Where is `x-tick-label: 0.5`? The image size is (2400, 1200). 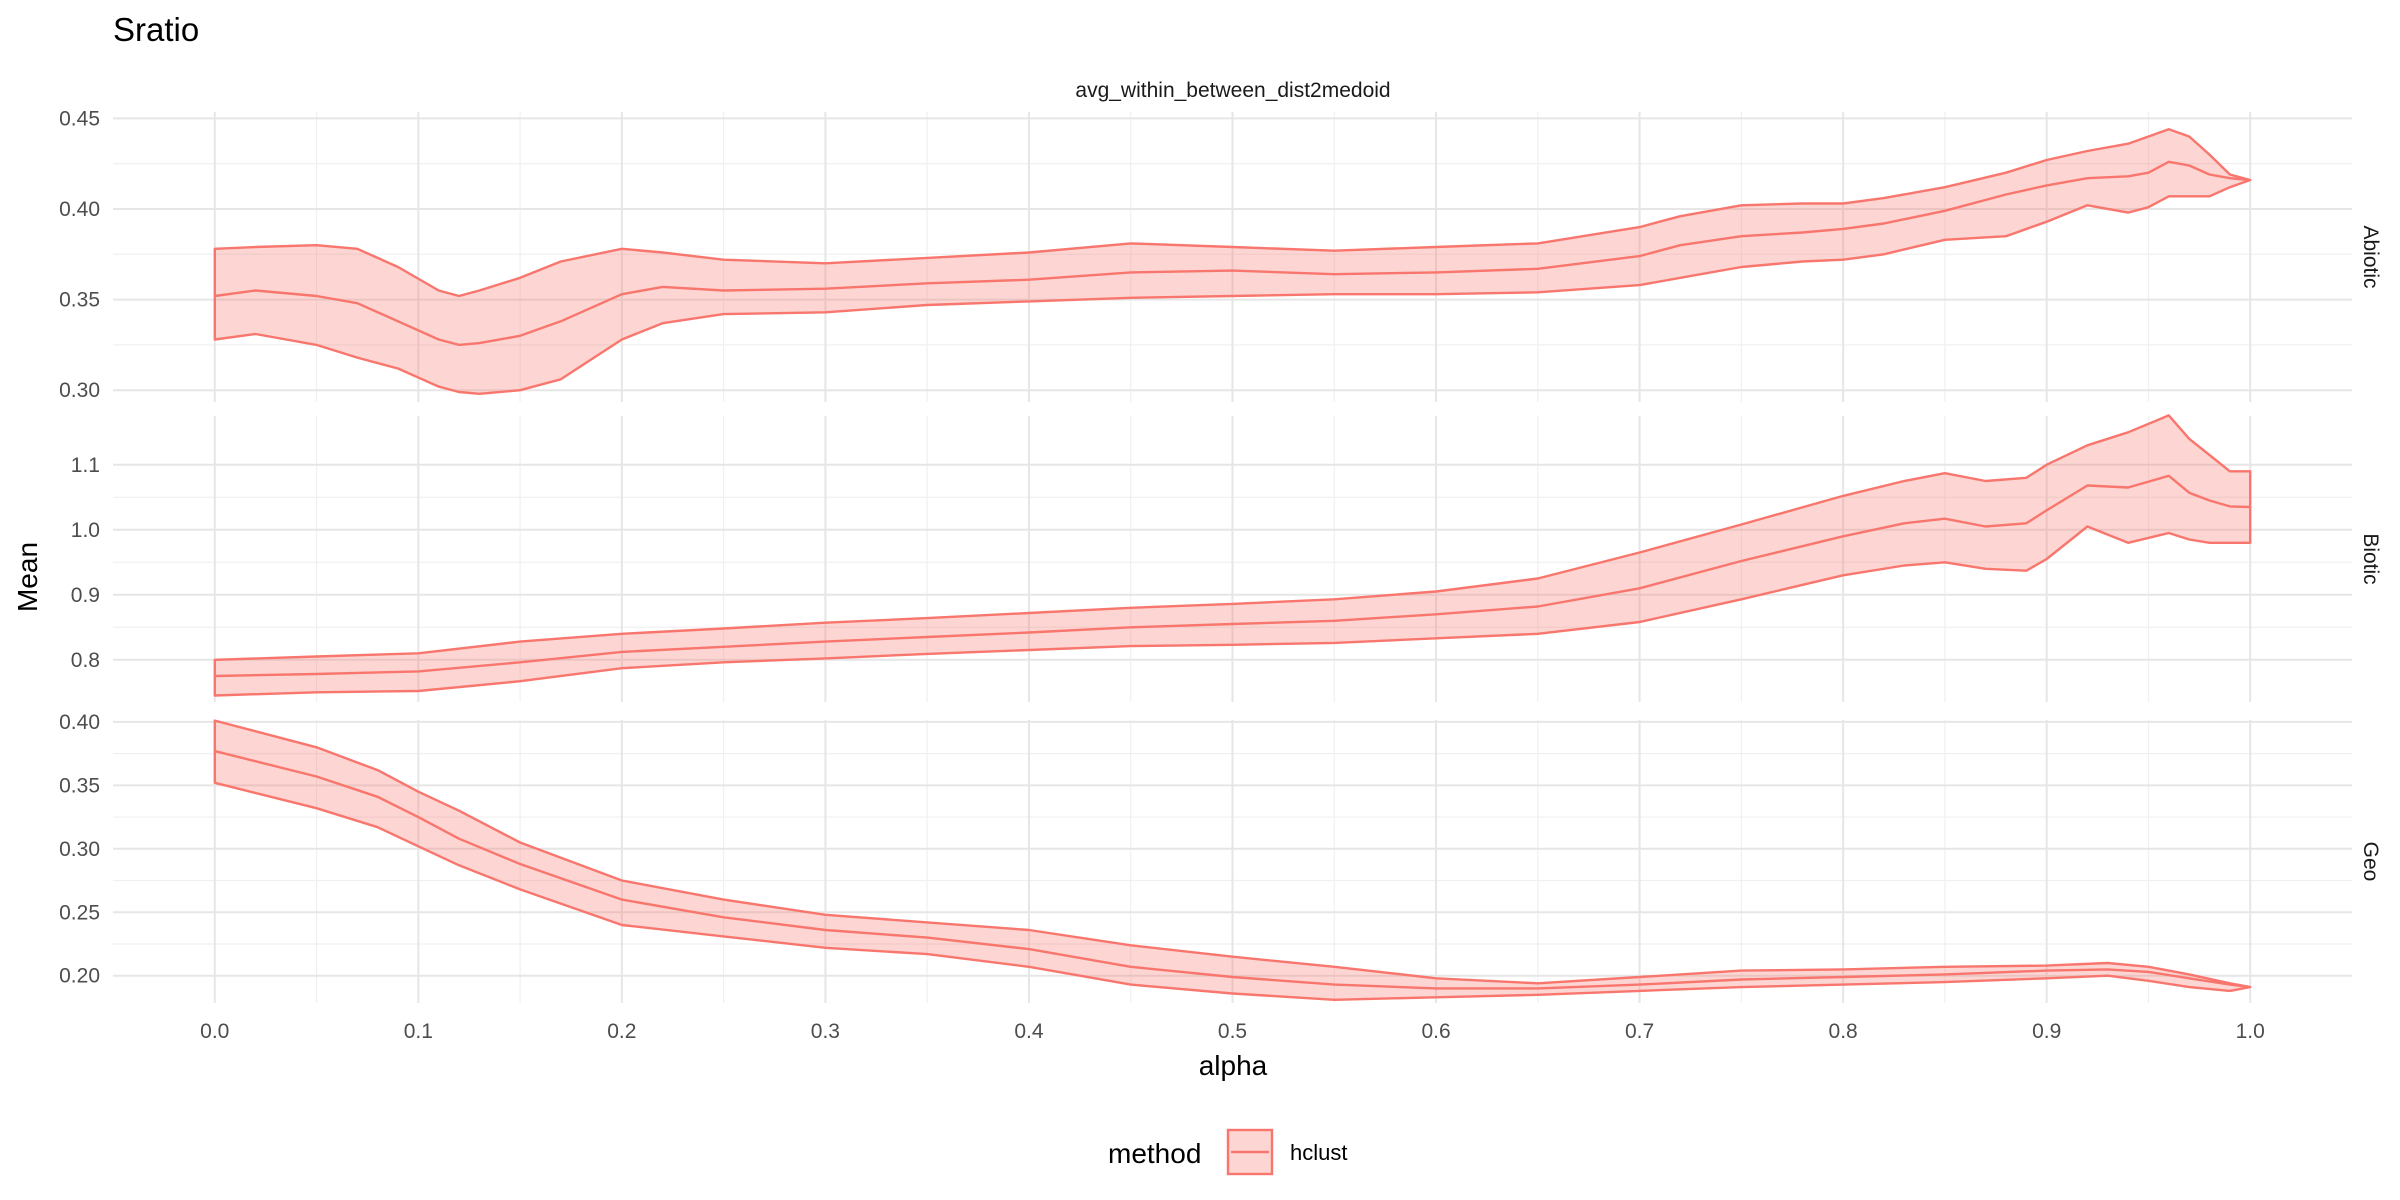 x-tick-label: 0.5 is located at coordinates (1232, 1031).